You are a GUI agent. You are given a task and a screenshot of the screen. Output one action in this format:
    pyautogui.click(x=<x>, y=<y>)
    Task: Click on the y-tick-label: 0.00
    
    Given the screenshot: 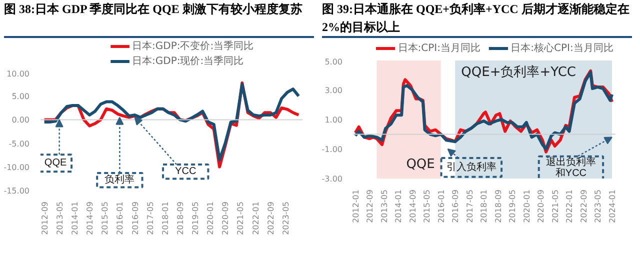 What is the action you would take?
    pyautogui.click(x=21, y=120)
    